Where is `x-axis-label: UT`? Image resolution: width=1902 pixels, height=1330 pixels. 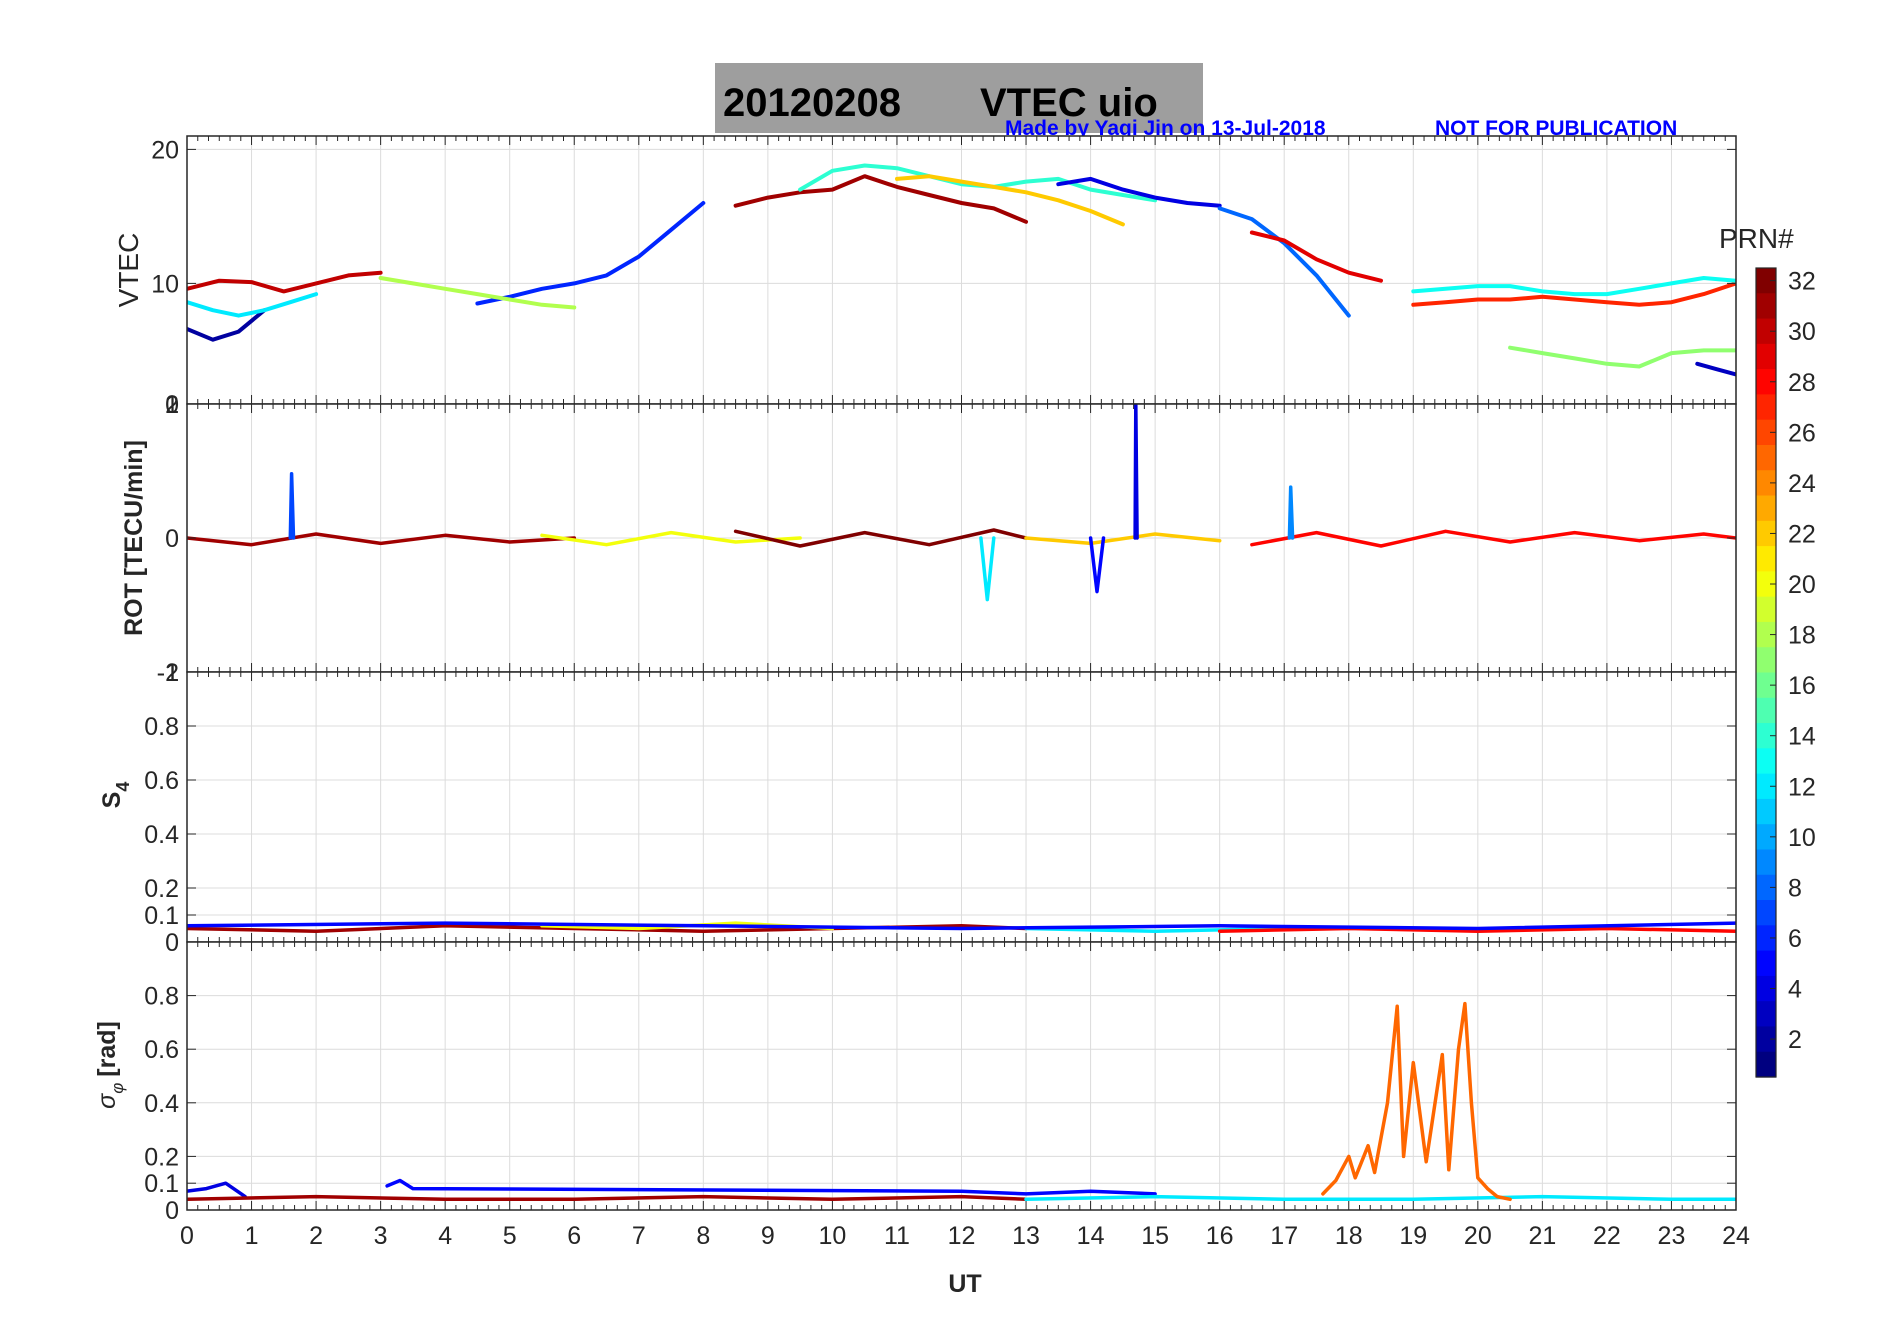 x-axis-label: UT is located at coordinates (964, 1284).